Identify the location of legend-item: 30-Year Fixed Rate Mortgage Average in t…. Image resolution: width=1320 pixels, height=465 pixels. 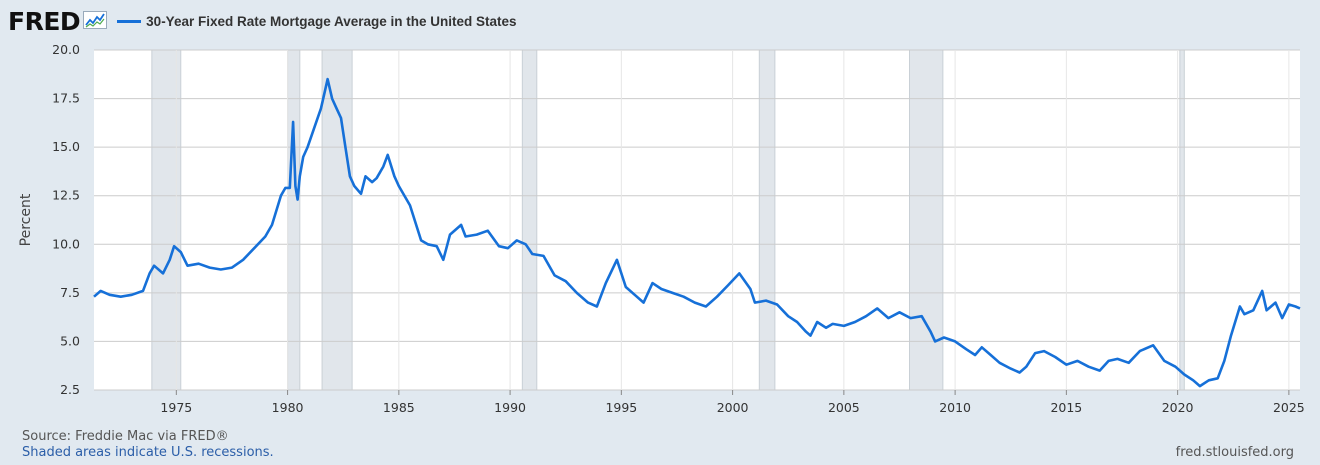
(317, 21).